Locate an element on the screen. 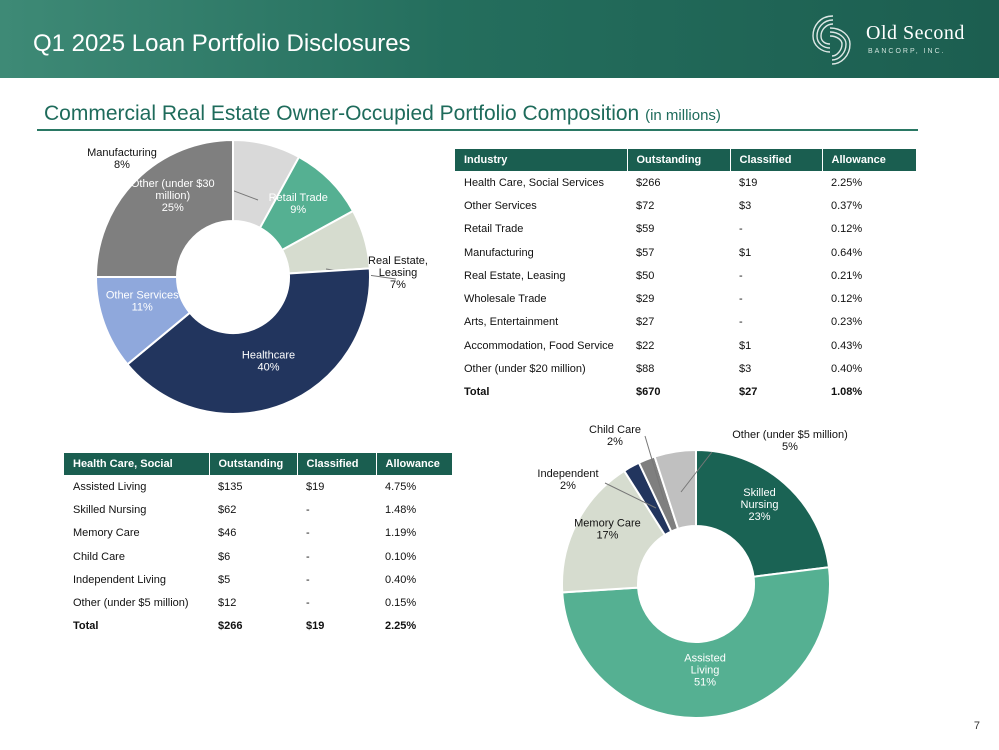 Image resolution: width=999 pixels, height=750 pixels. table-cell: $5 is located at coordinates (224, 579).